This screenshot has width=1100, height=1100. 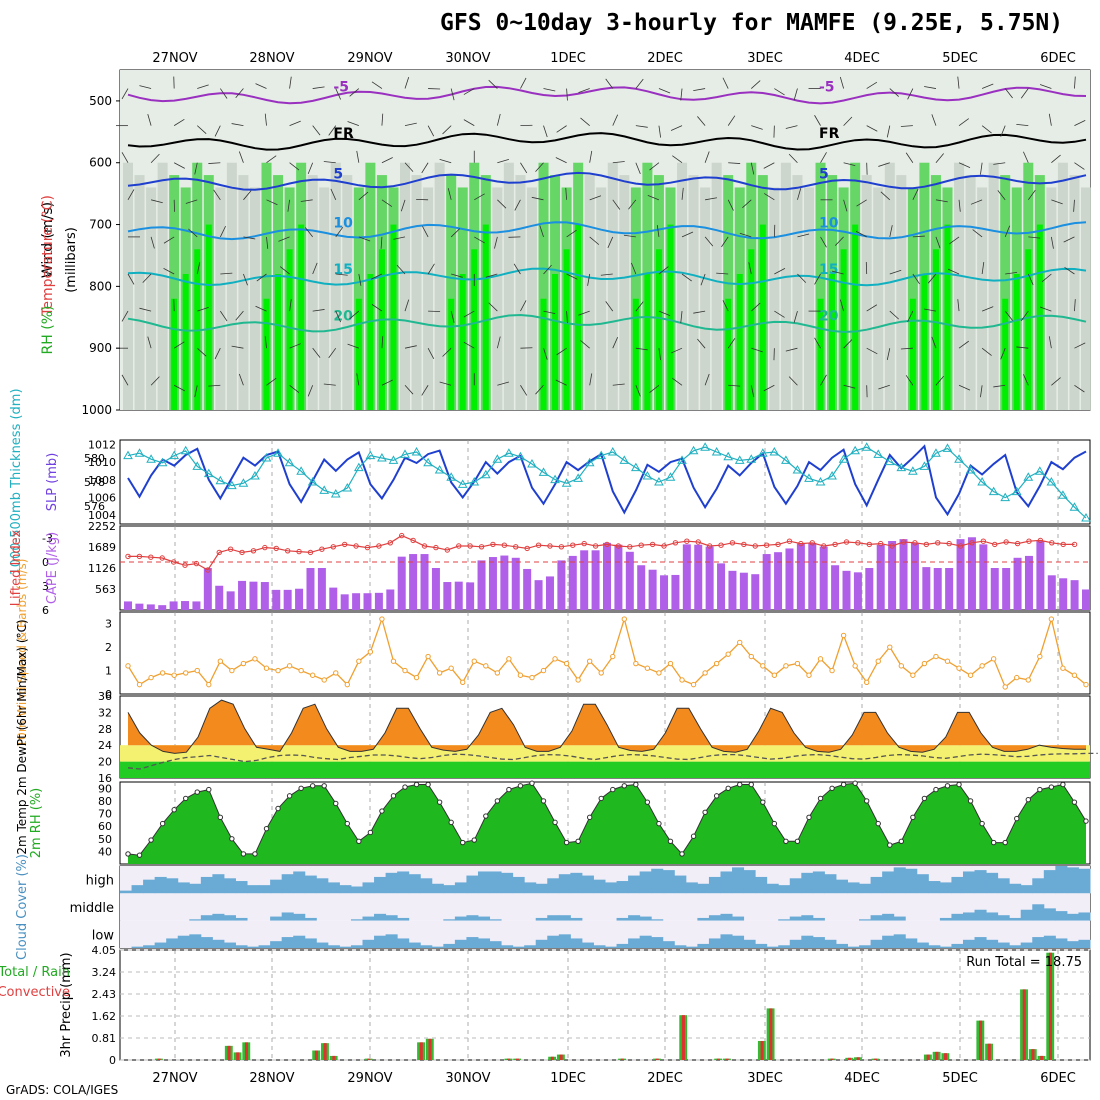 I want to click on rh-area, so click(x=607, y=823).